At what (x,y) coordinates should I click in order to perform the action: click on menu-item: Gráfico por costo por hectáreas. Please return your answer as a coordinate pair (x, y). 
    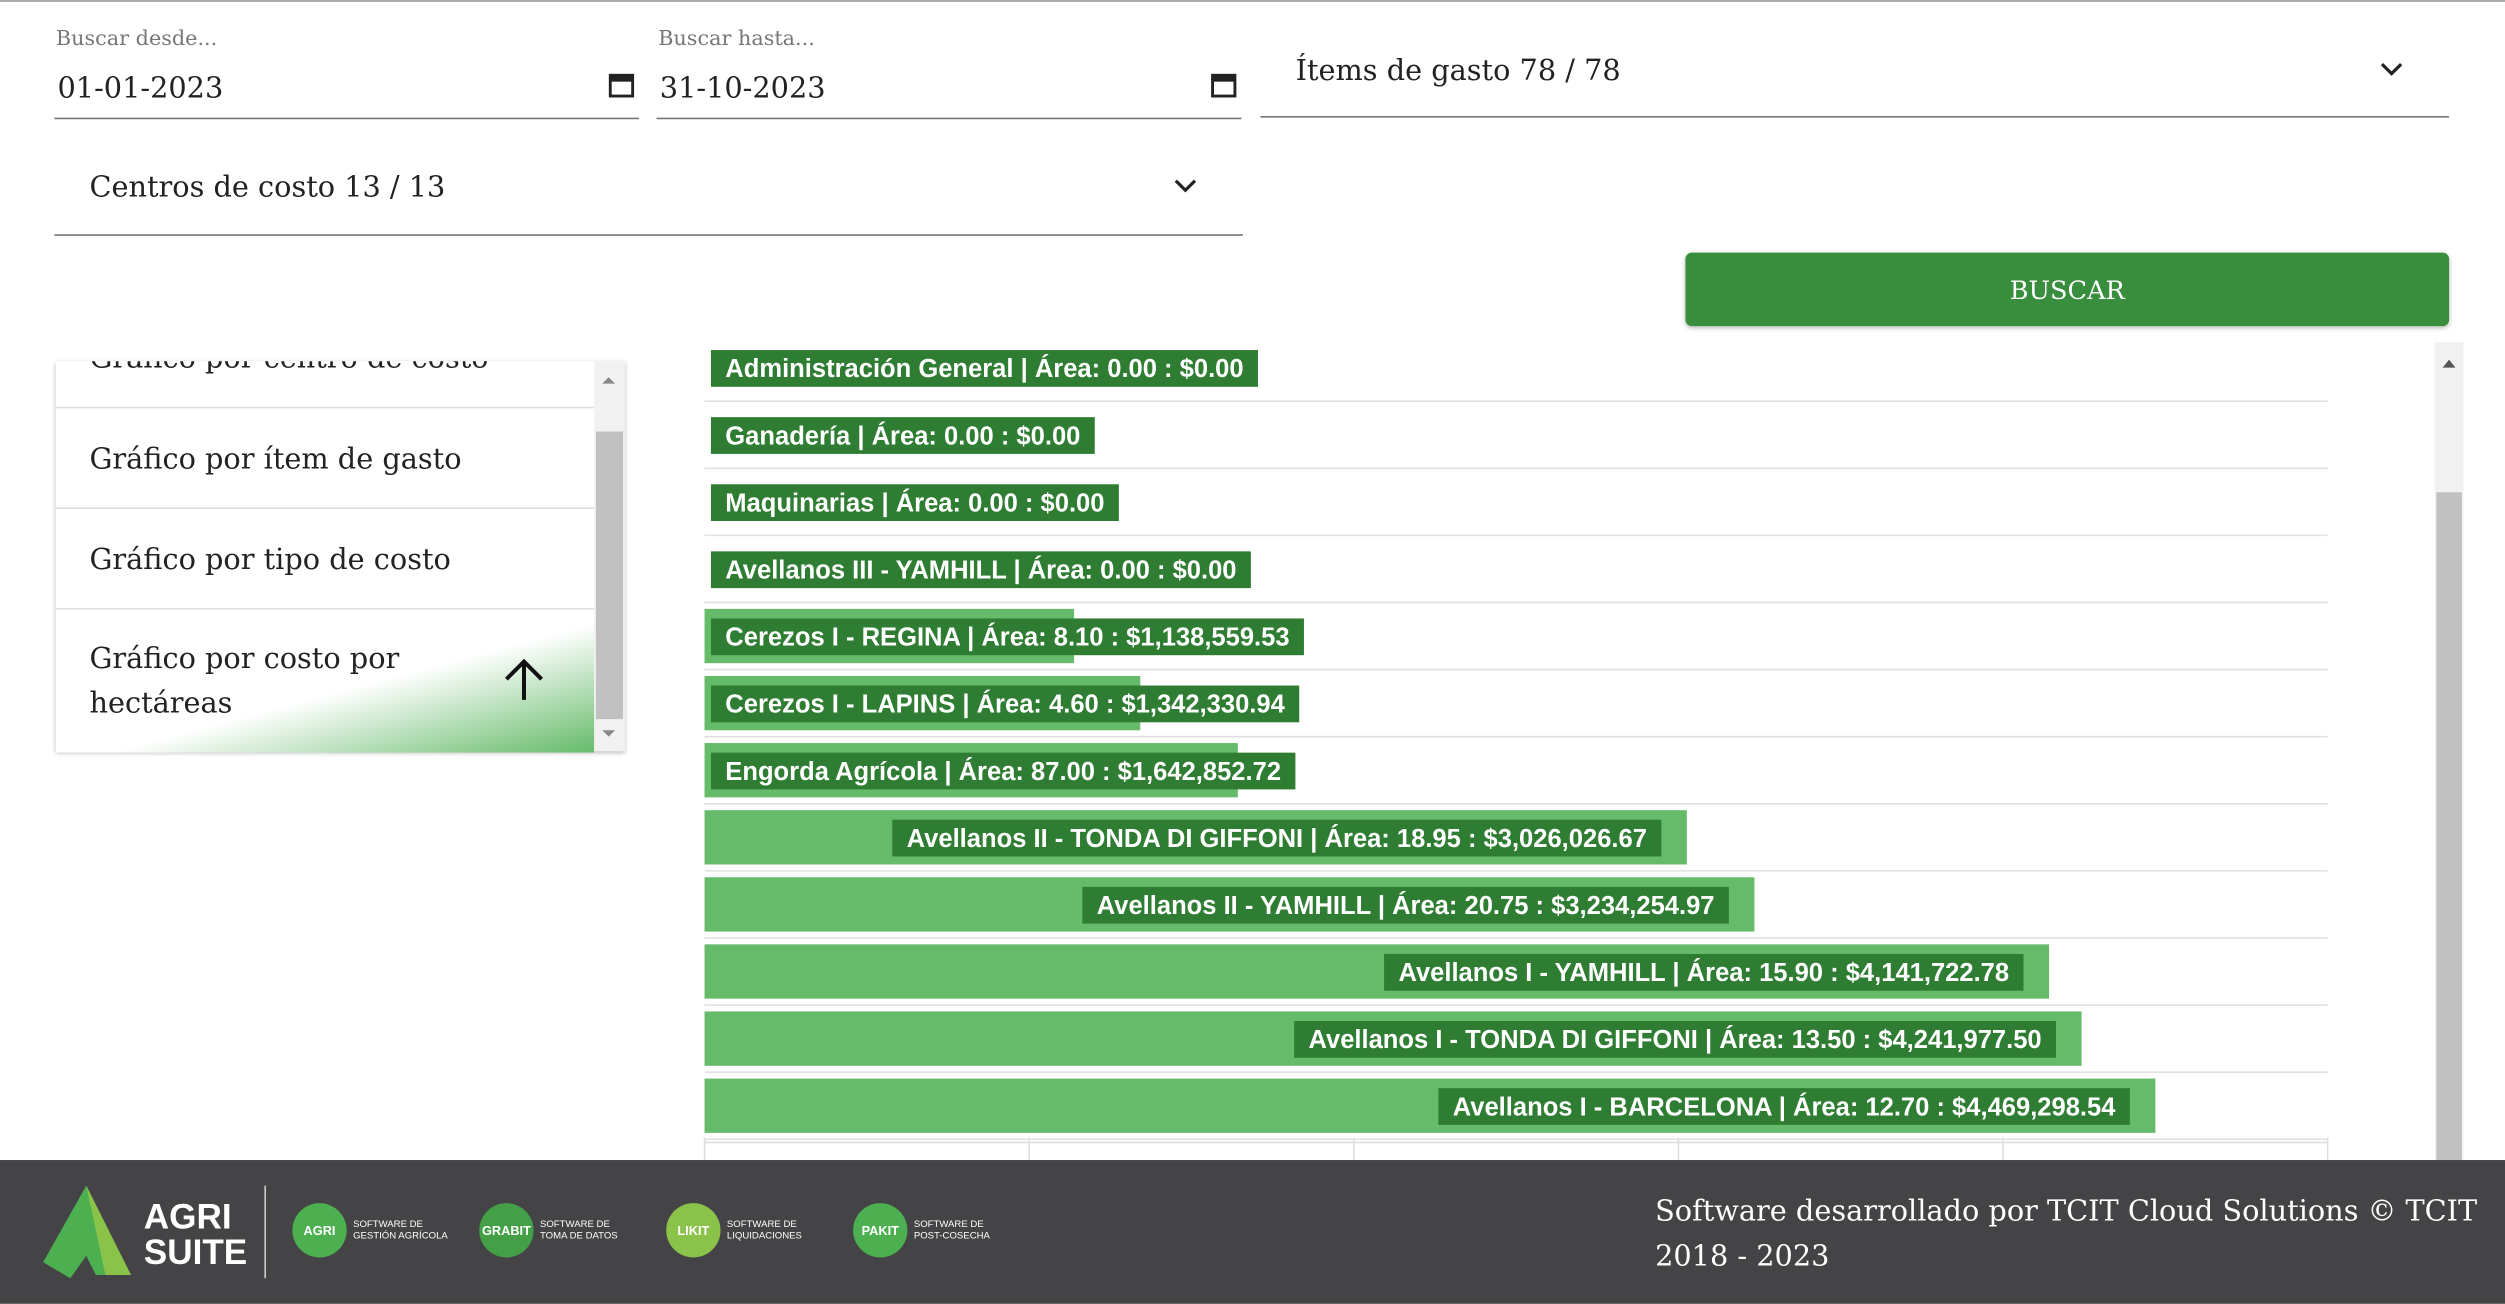
    Looking at the image, I should click on (244, 680).